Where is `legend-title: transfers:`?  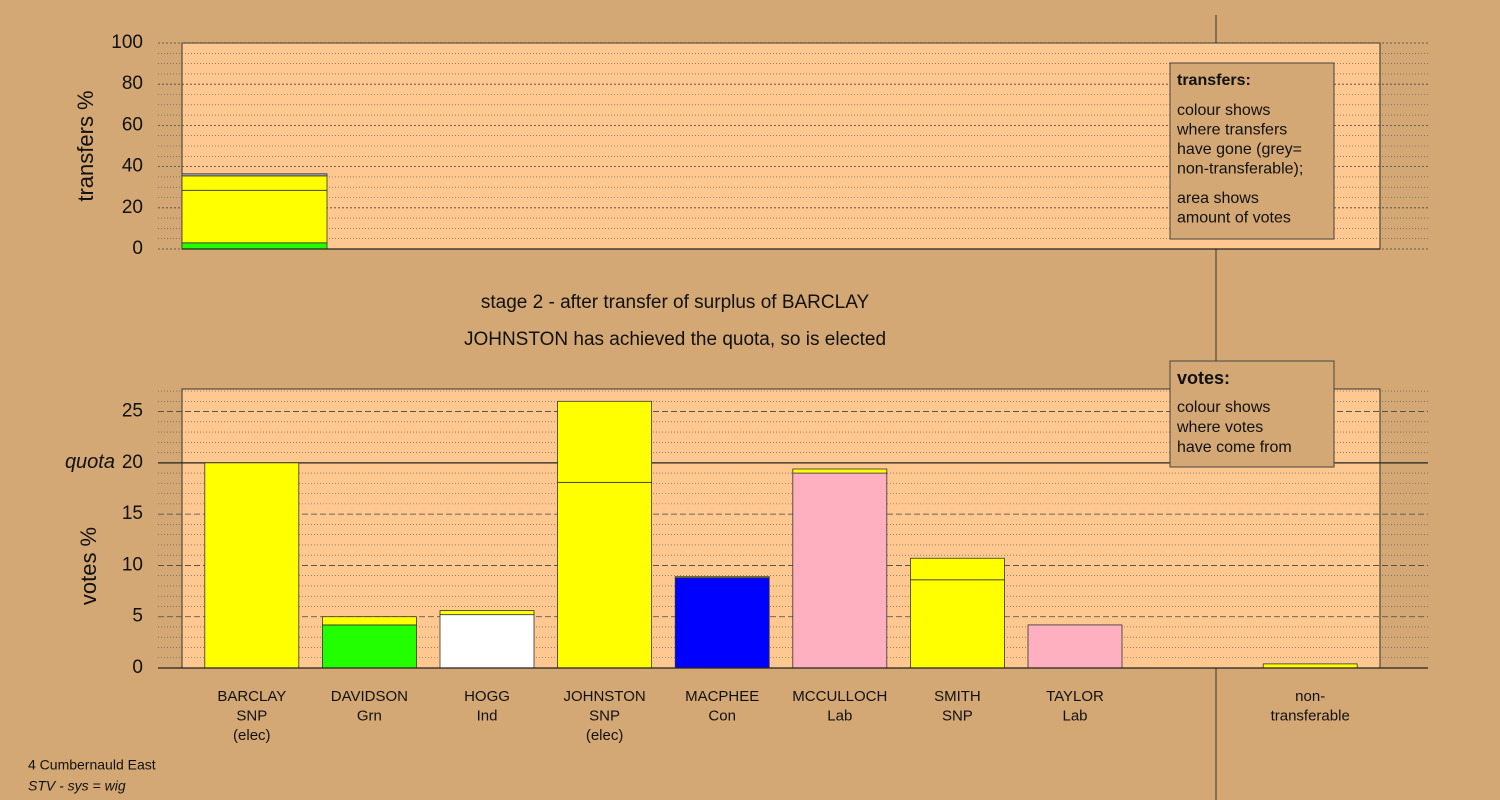
legend-title: transfers: is located at coordinates (1214, 80).